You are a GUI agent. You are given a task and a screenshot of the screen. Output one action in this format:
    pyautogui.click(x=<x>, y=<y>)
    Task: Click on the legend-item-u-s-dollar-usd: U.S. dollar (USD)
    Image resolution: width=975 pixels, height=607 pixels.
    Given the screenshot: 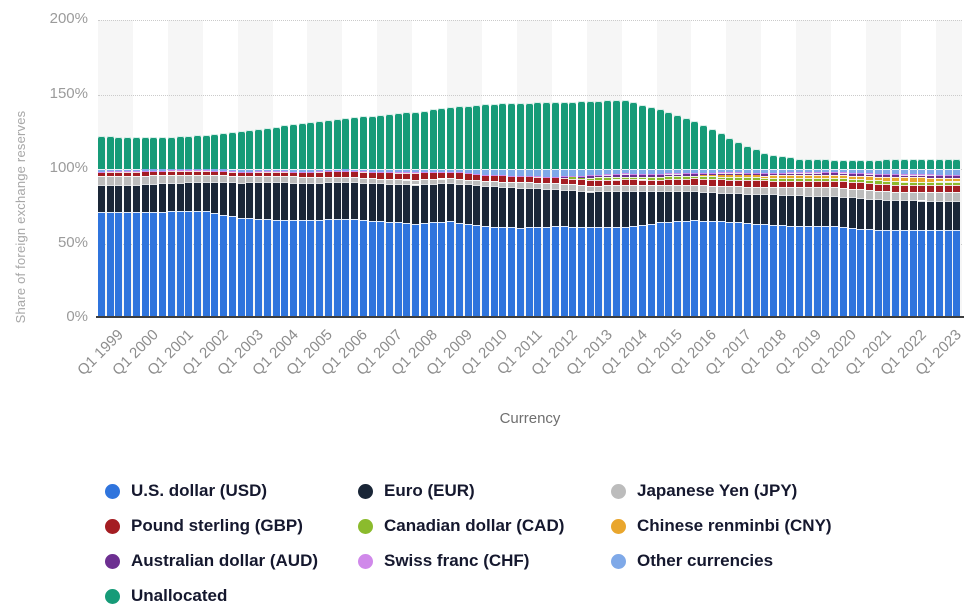 What is the action you would take?
    pyautogui.click(x=231, y=491)
    